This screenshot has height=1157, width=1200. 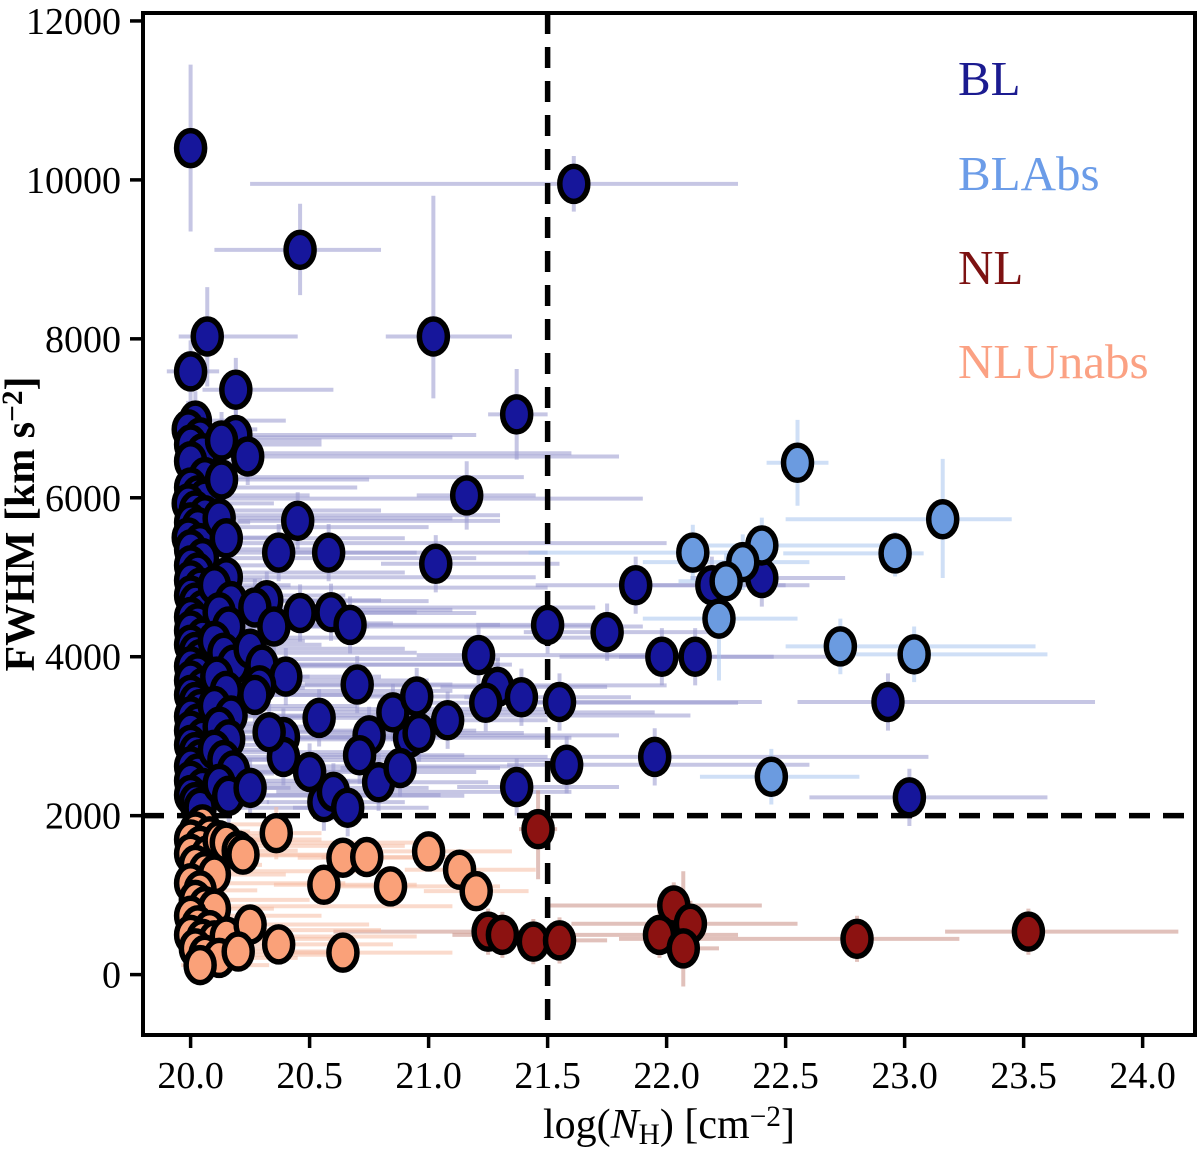 I want to click on chart-legend: BL BLAbs NL NLUnabs, so click(x=1053, y=220).